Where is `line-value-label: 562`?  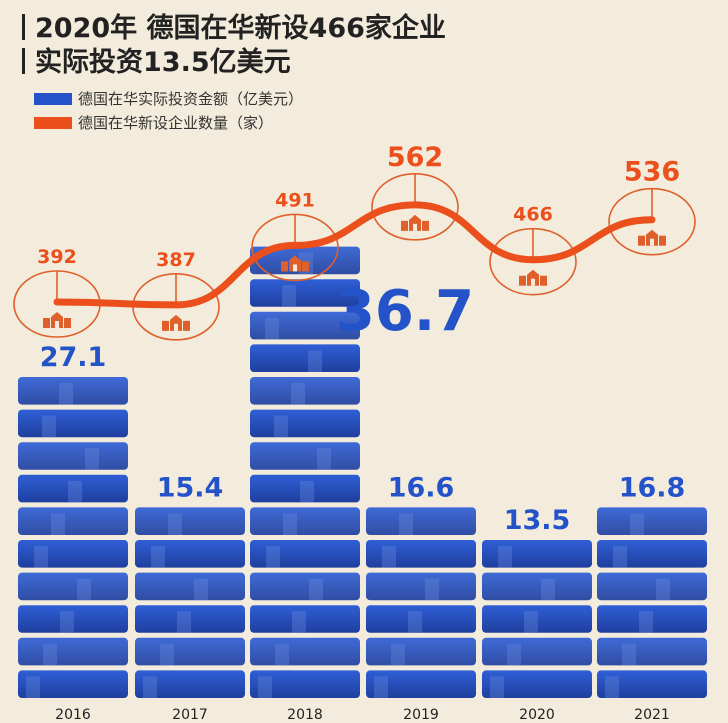
line-value-label: 562 is located at coordinates (415, 157).